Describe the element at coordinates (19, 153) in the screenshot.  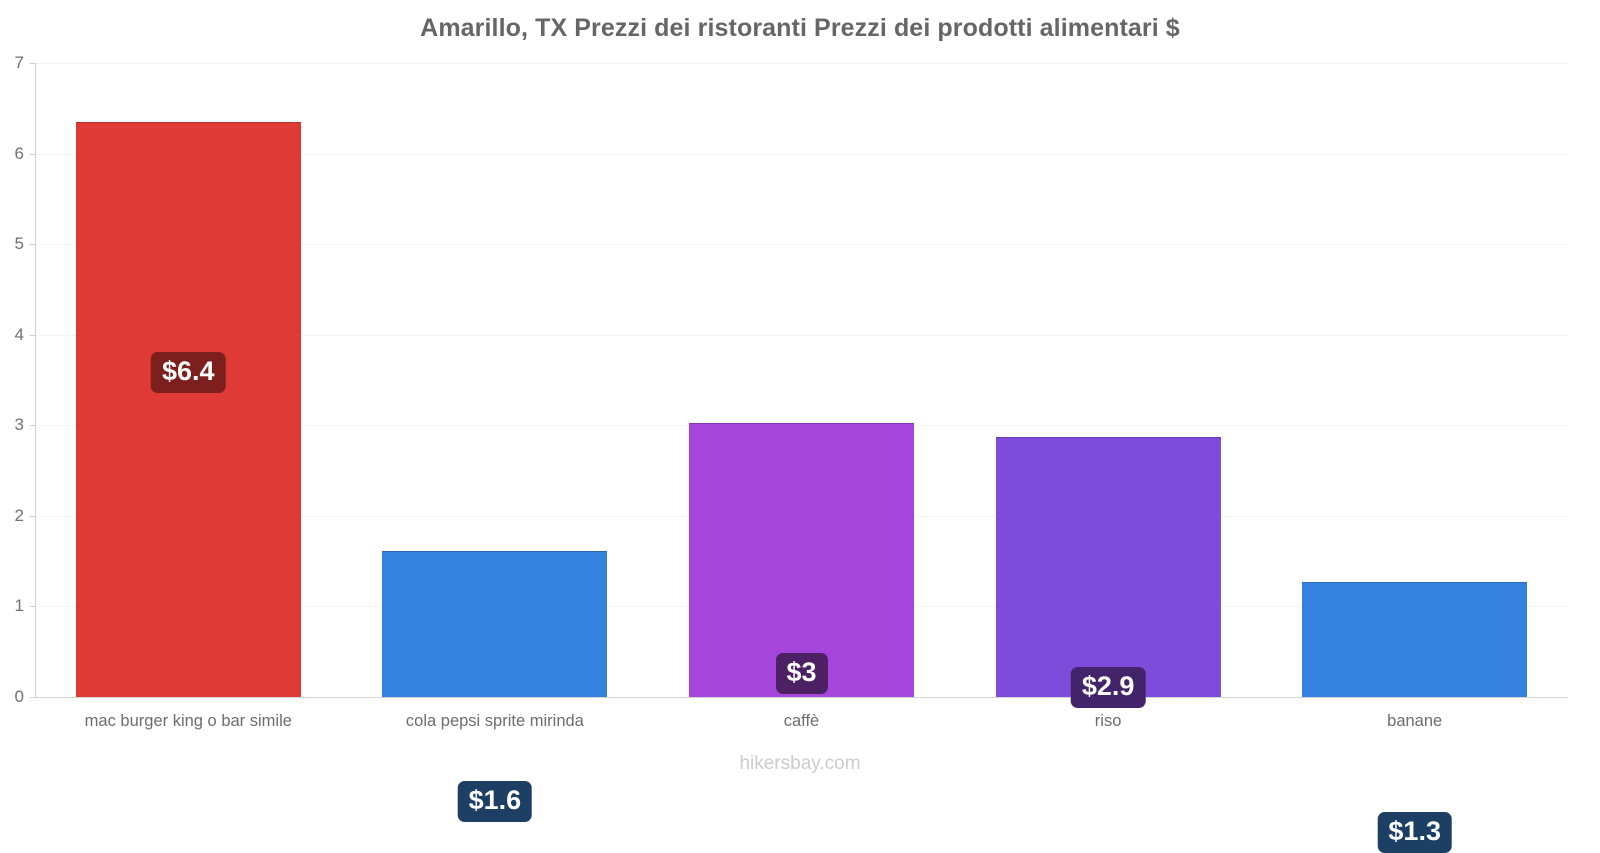
I see `y-axis-tick-label: 6` at that location.